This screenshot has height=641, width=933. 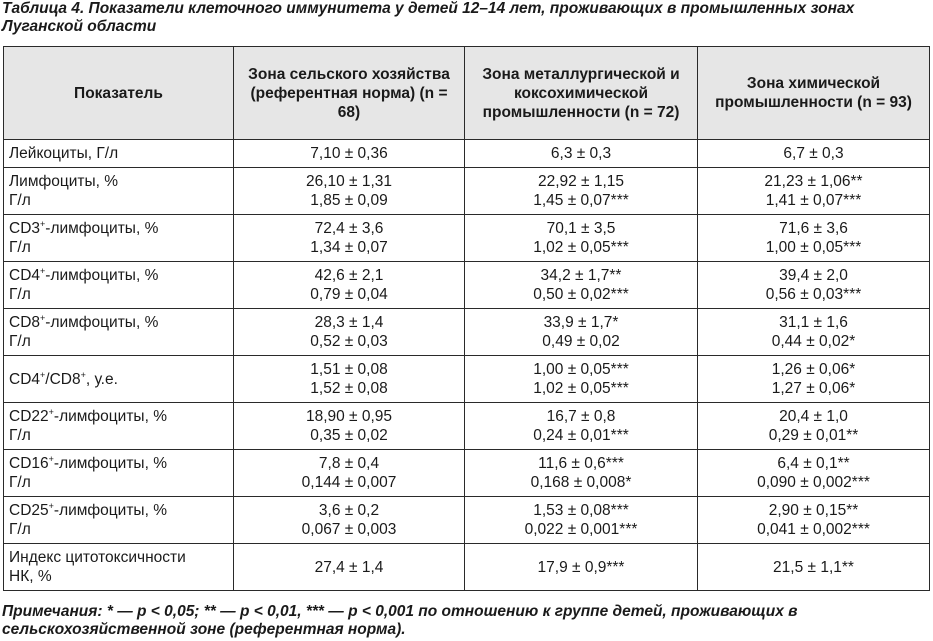 What do you see at coordinates (813, 520) in the screenshot?
I see `cell-chemical: 2,90 ± 0,15** 0,041 ± 0,002***` at bounding box center [813, 520].